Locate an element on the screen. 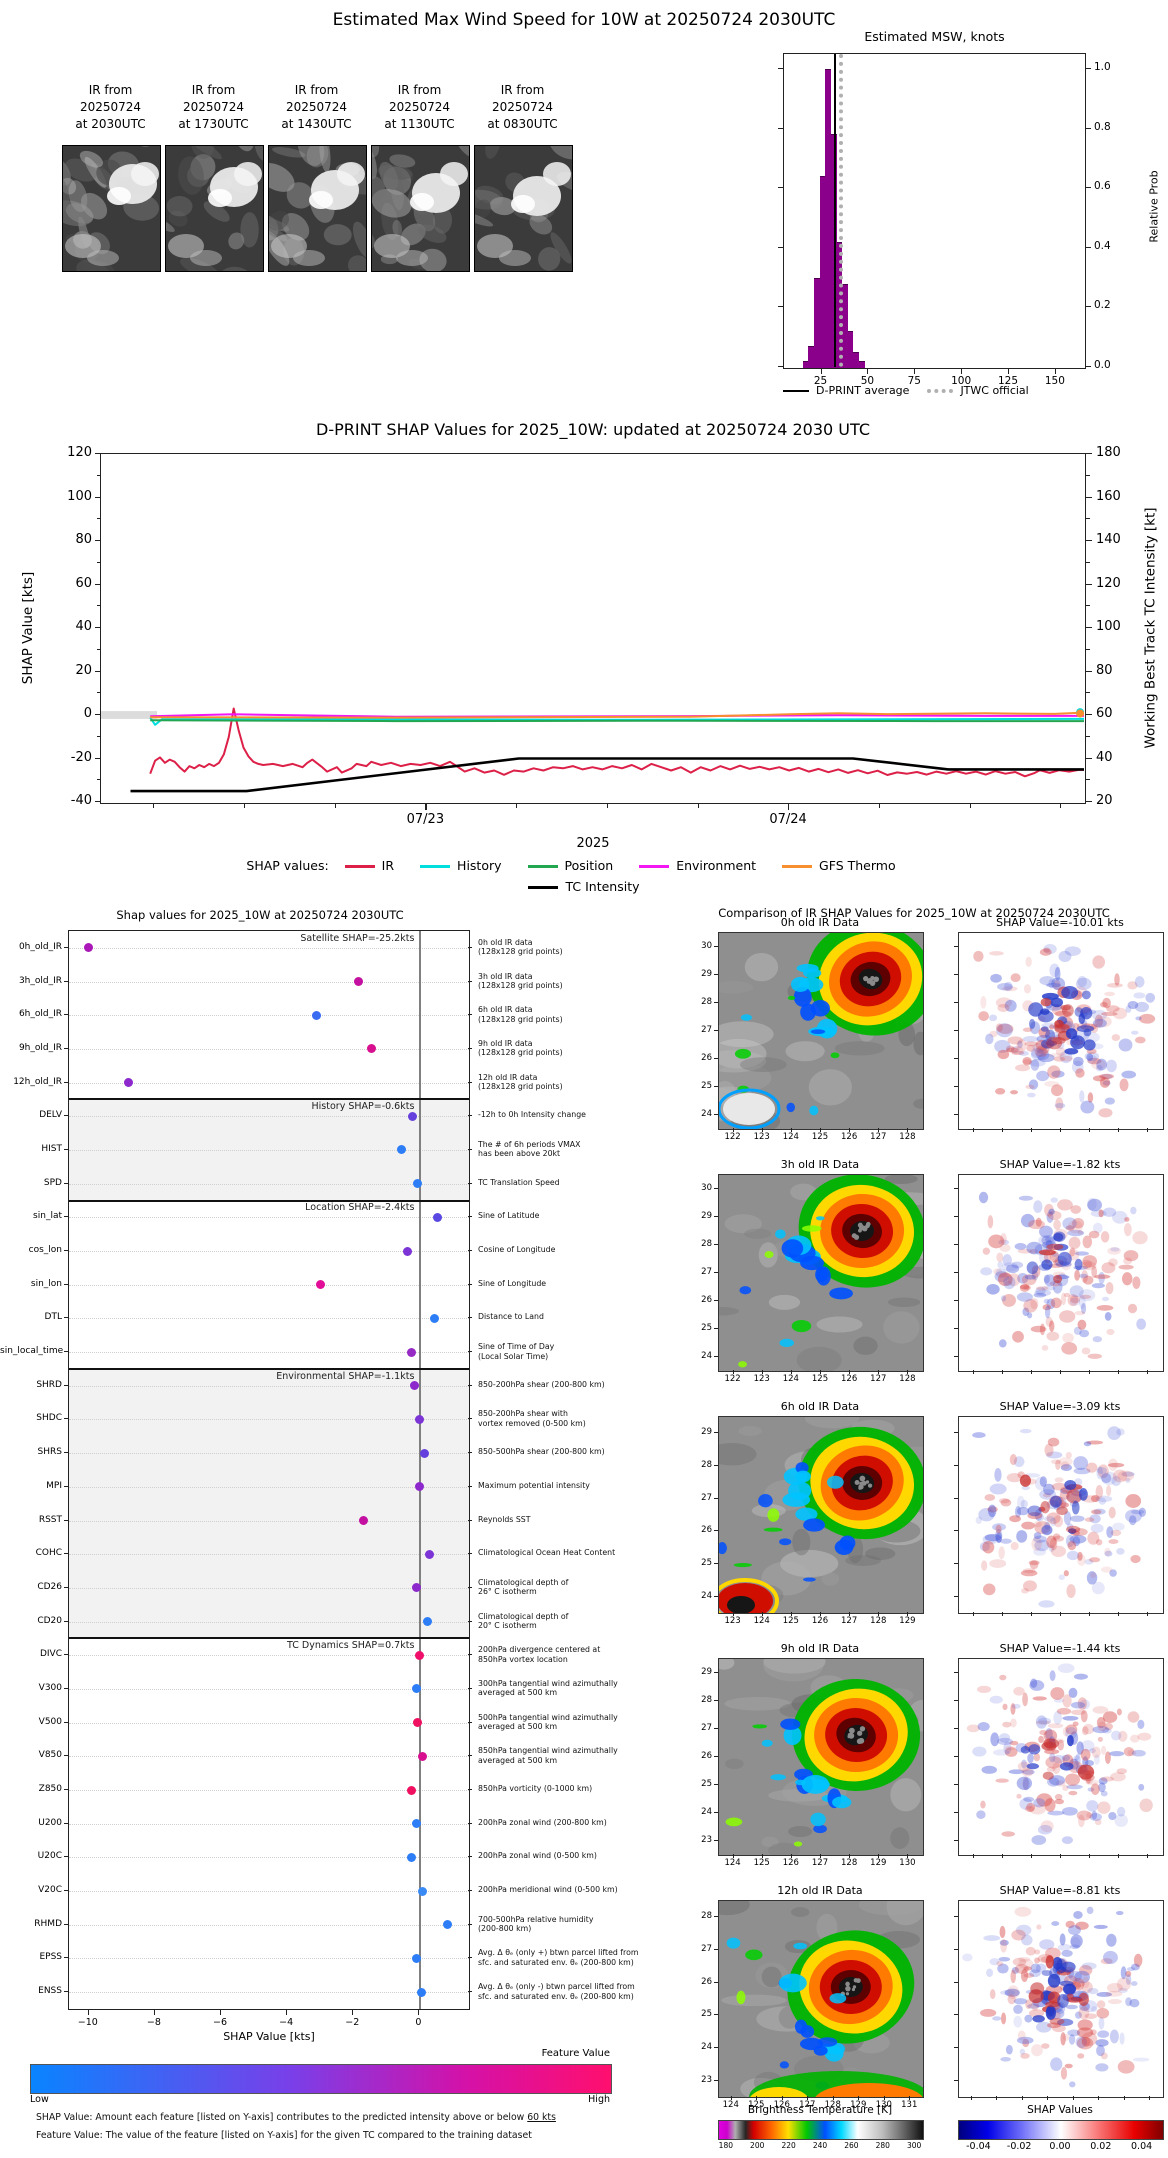  dotplot-row-label: V850 is located at coordinates (50, 1755).